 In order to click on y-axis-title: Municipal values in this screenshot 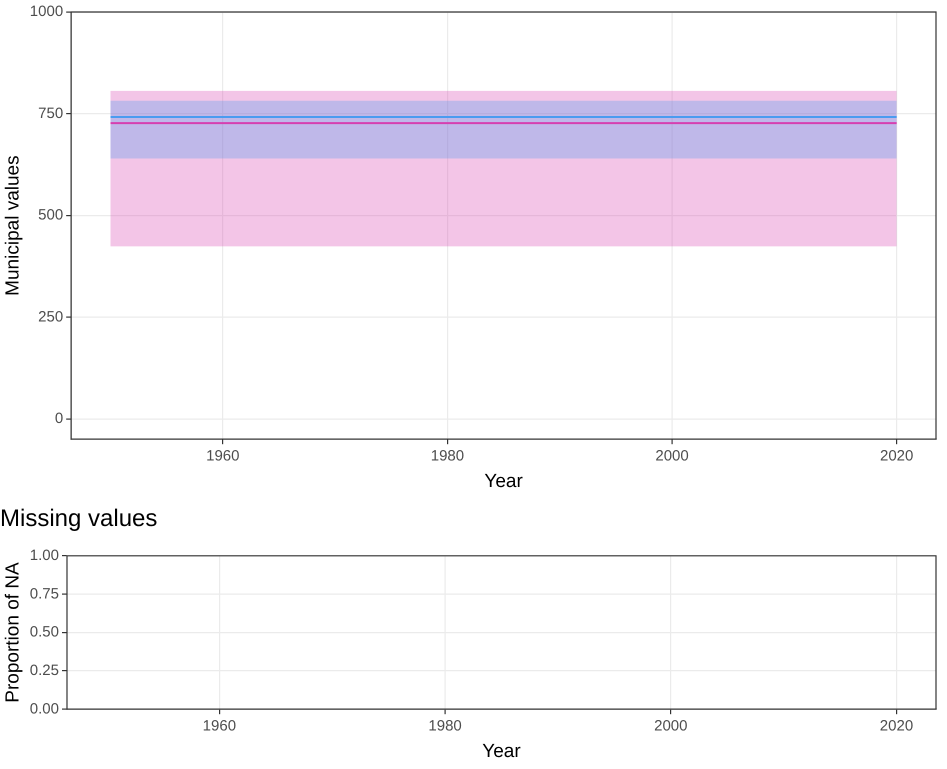, I will do `click(13, 225)`.